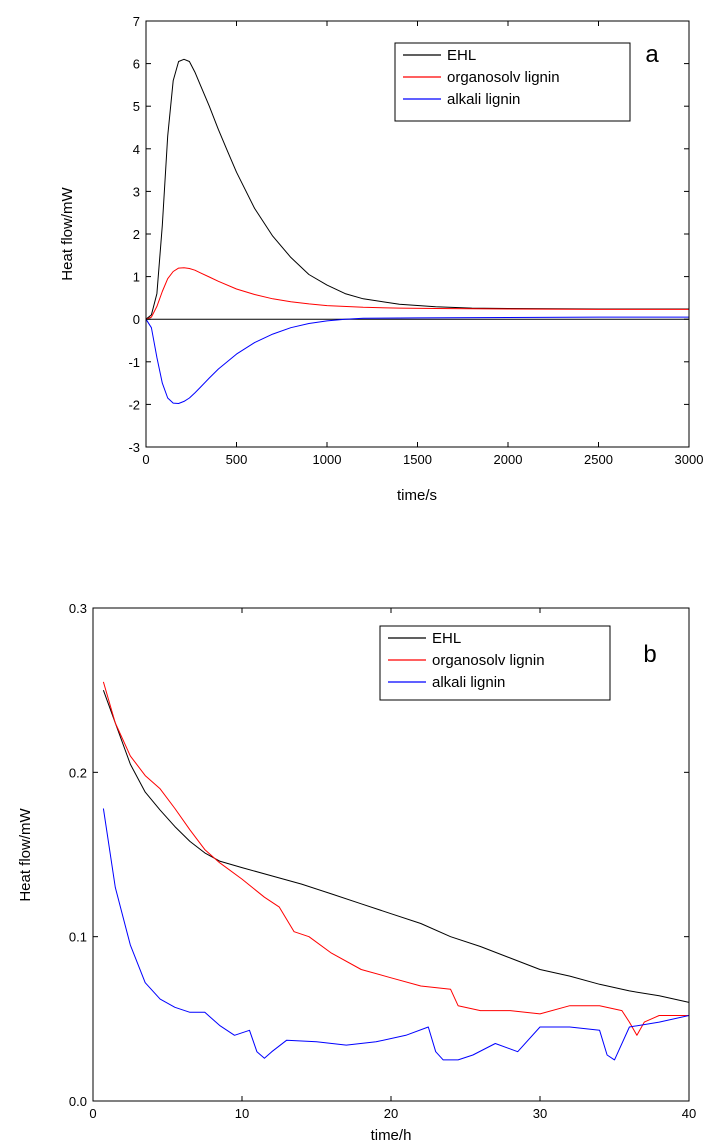 This screenshot has width=708, height=1147. I want to click on chart-b-x-tick-label: 30, so click(540, 1113).